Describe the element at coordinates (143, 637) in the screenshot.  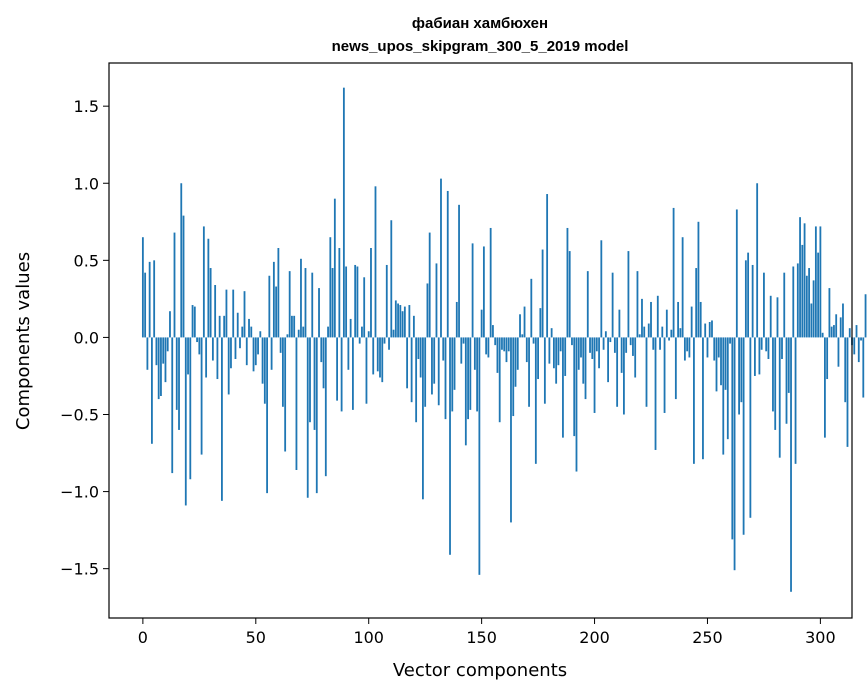
I see `x-tick-label: 0` at that location.